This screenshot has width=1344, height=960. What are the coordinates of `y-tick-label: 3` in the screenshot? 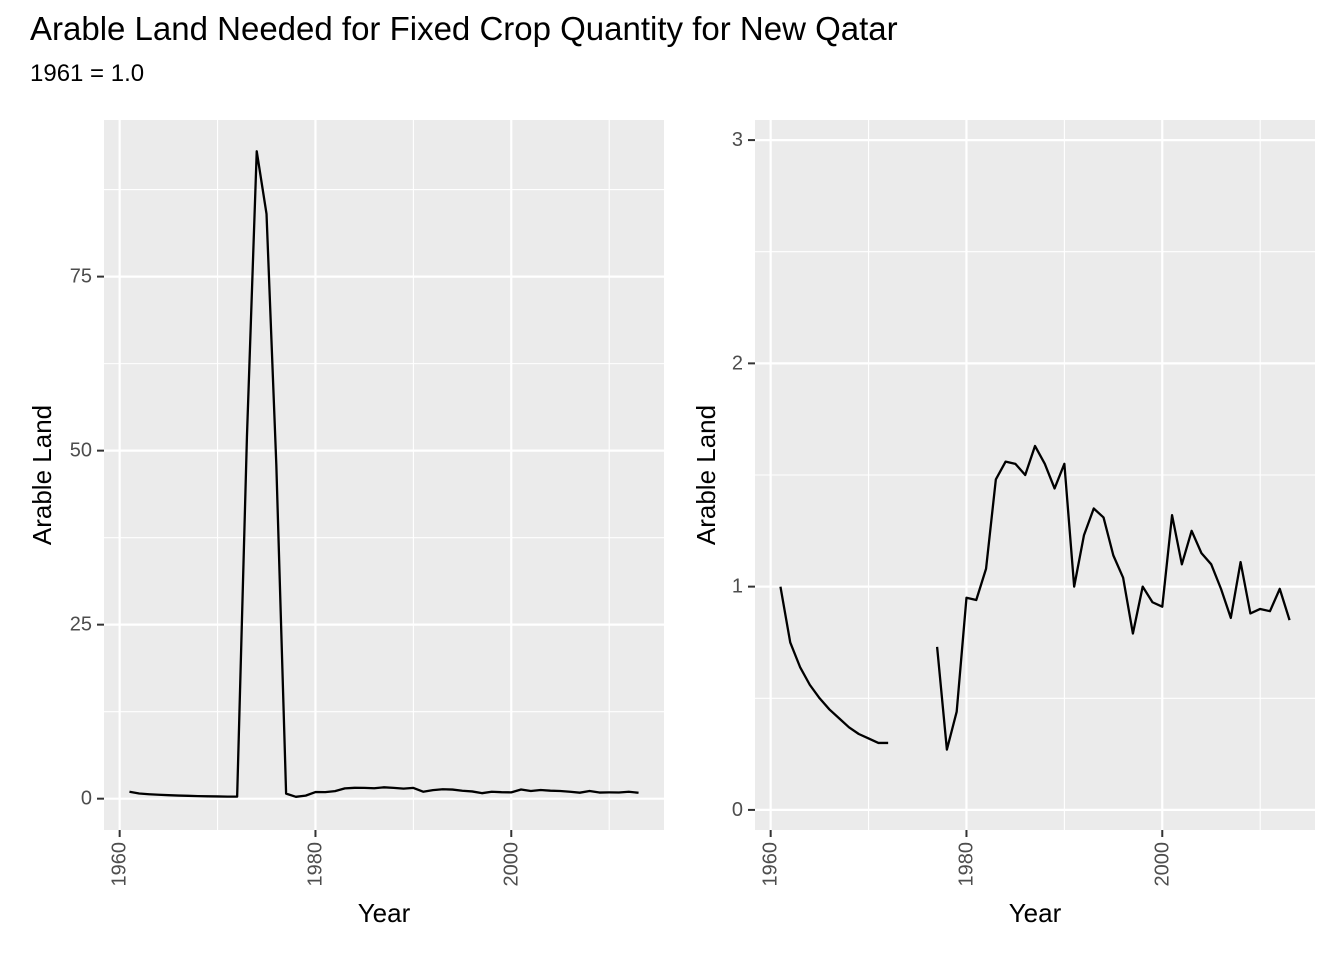 It's located at (737, 140).